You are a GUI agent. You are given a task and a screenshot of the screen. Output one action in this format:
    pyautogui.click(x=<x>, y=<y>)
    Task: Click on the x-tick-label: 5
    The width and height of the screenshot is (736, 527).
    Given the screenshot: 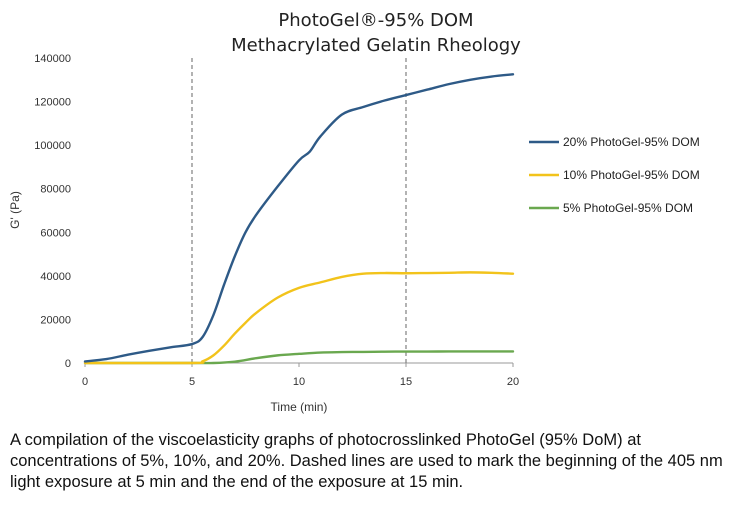 What is the action you would take?
    pyautogui.click(x=192, y=382)
    